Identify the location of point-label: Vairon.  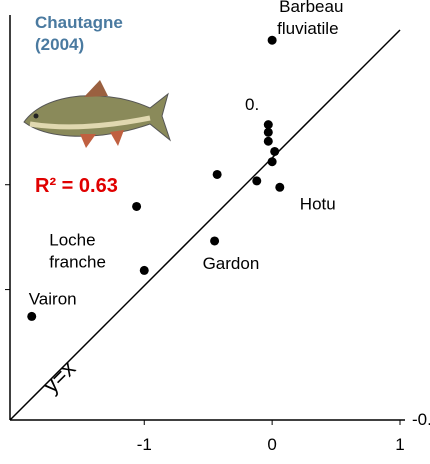
(53, 298).